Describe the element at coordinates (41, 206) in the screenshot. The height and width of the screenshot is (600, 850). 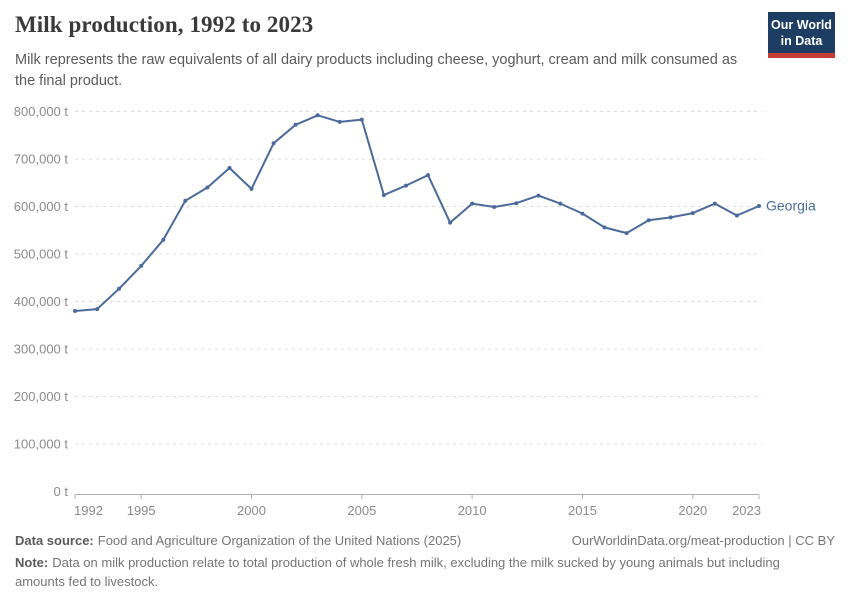
I see `y-axis-label: 600,000 t` at that location.